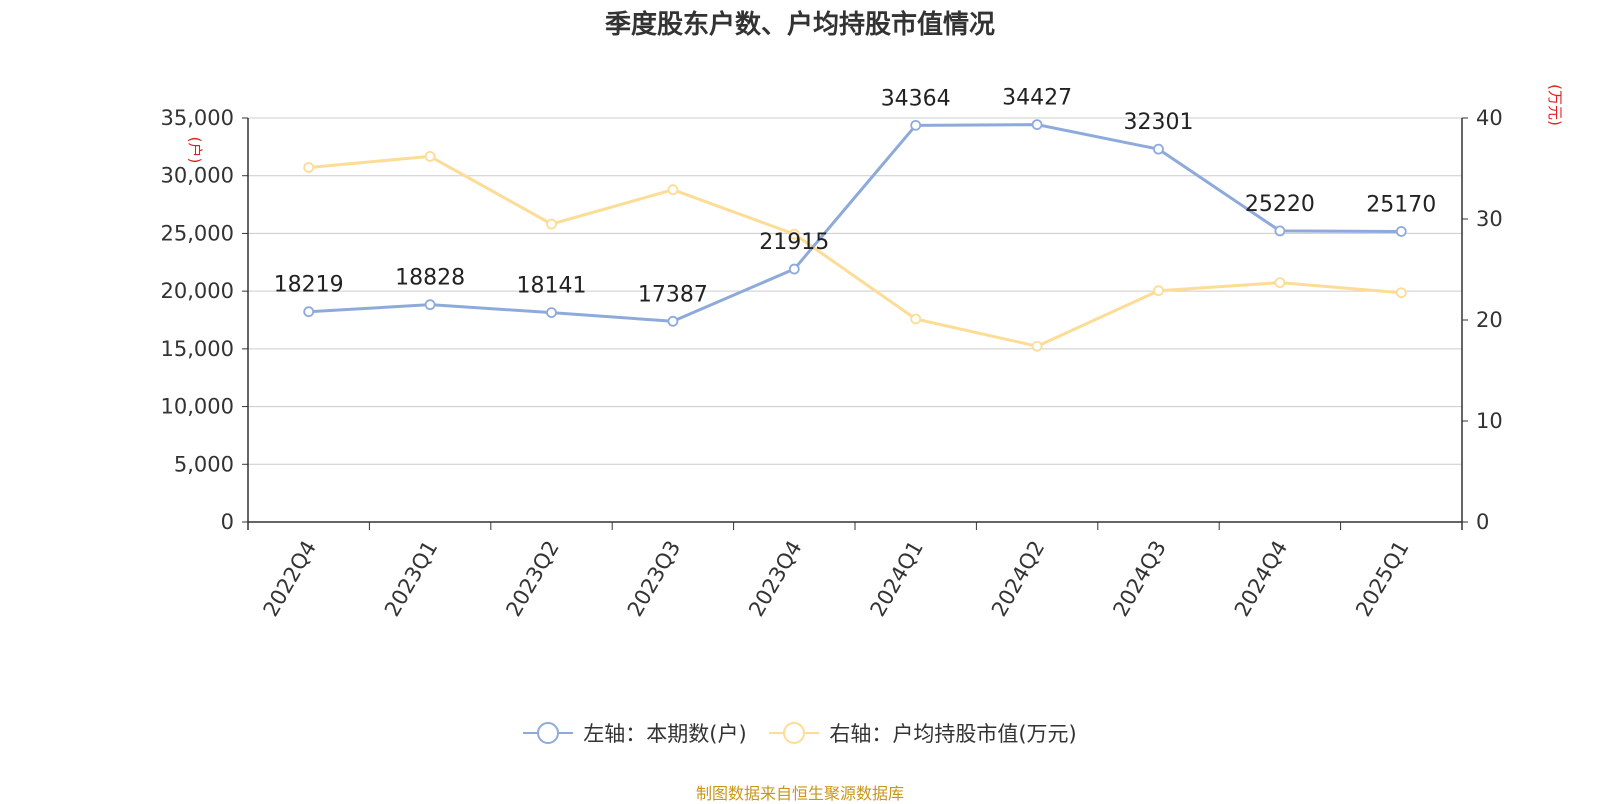  Describe the element at coordinates (794, 242) in the screenshot. I see `data-label: 21915` at that location.